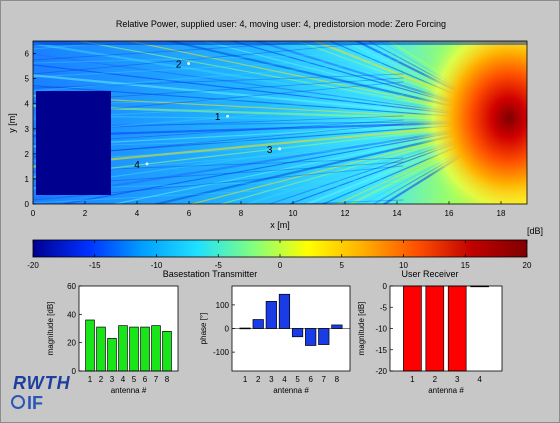  I want to click on user-marker-label: 1, so click(218, 117).